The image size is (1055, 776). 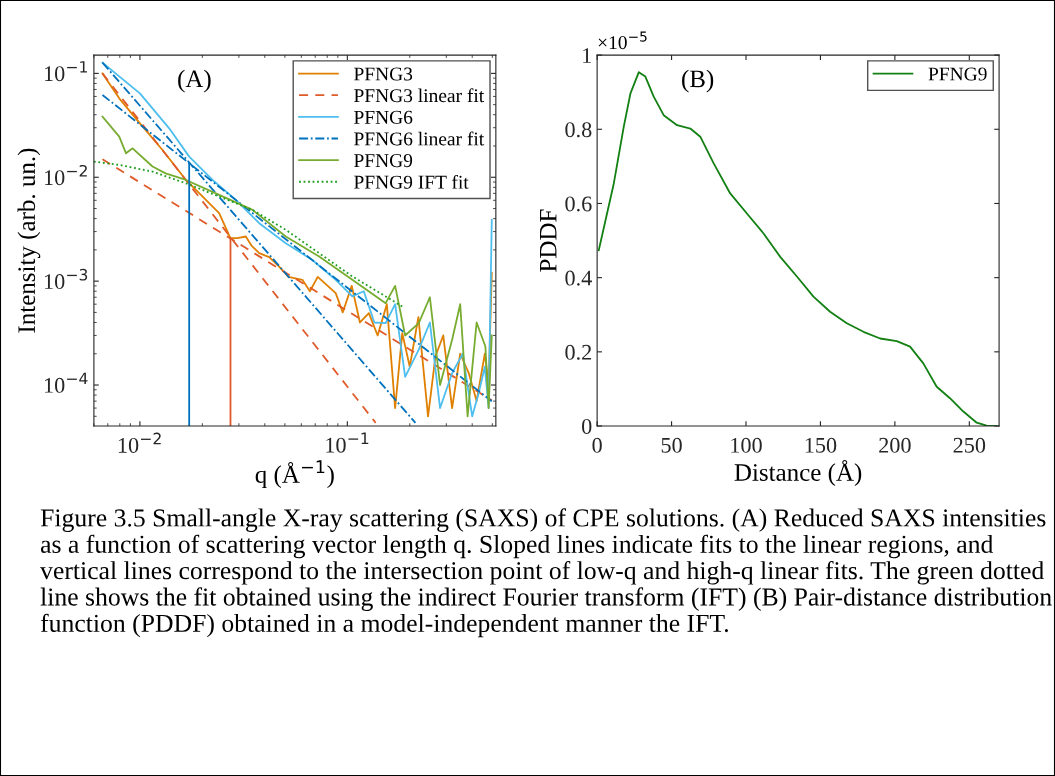 I want to click on y-axis-title: Intensity (arb. un.), so click(x=29, y=240).